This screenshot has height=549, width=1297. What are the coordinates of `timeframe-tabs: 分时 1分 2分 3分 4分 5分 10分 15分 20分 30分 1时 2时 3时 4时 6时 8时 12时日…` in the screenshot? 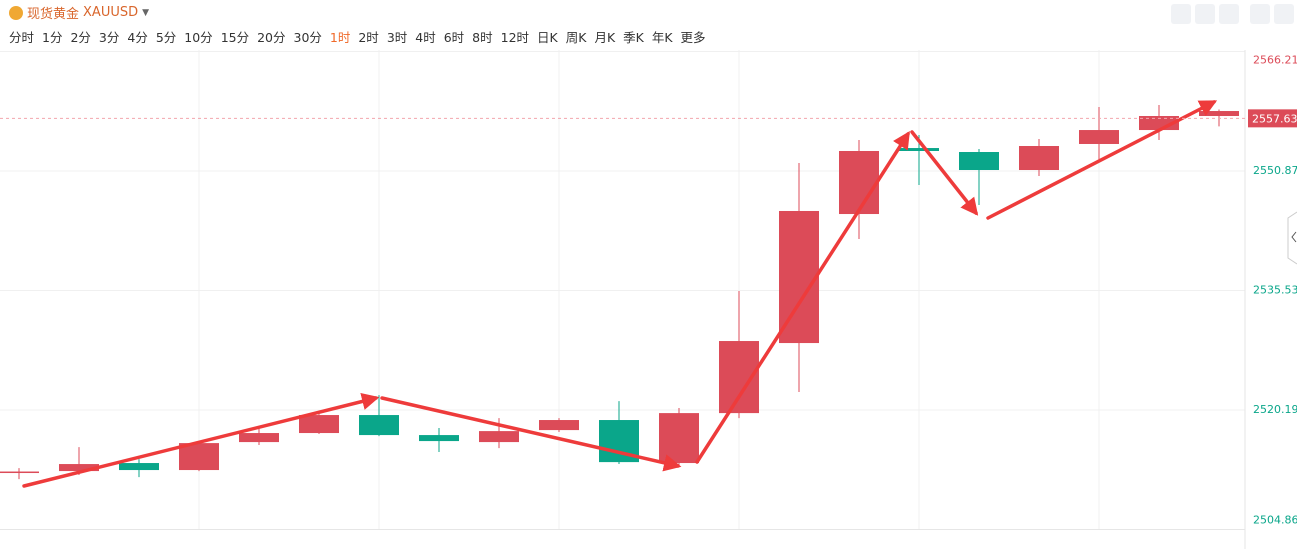 It's located at (357, 36).